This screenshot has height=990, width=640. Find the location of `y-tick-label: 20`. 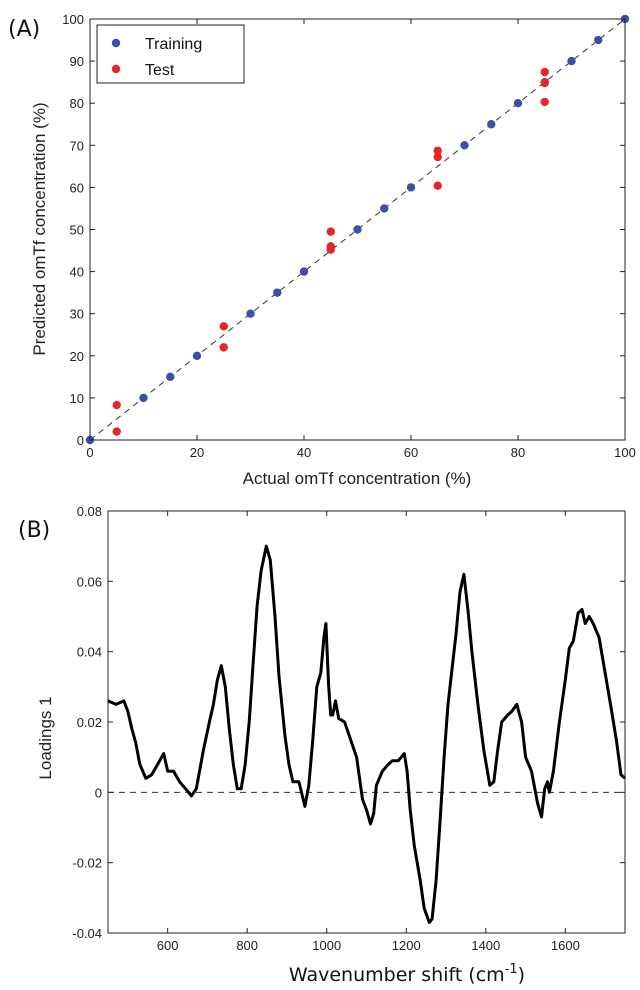

y-tick-label: 20 is located at coordinates (77, 356).